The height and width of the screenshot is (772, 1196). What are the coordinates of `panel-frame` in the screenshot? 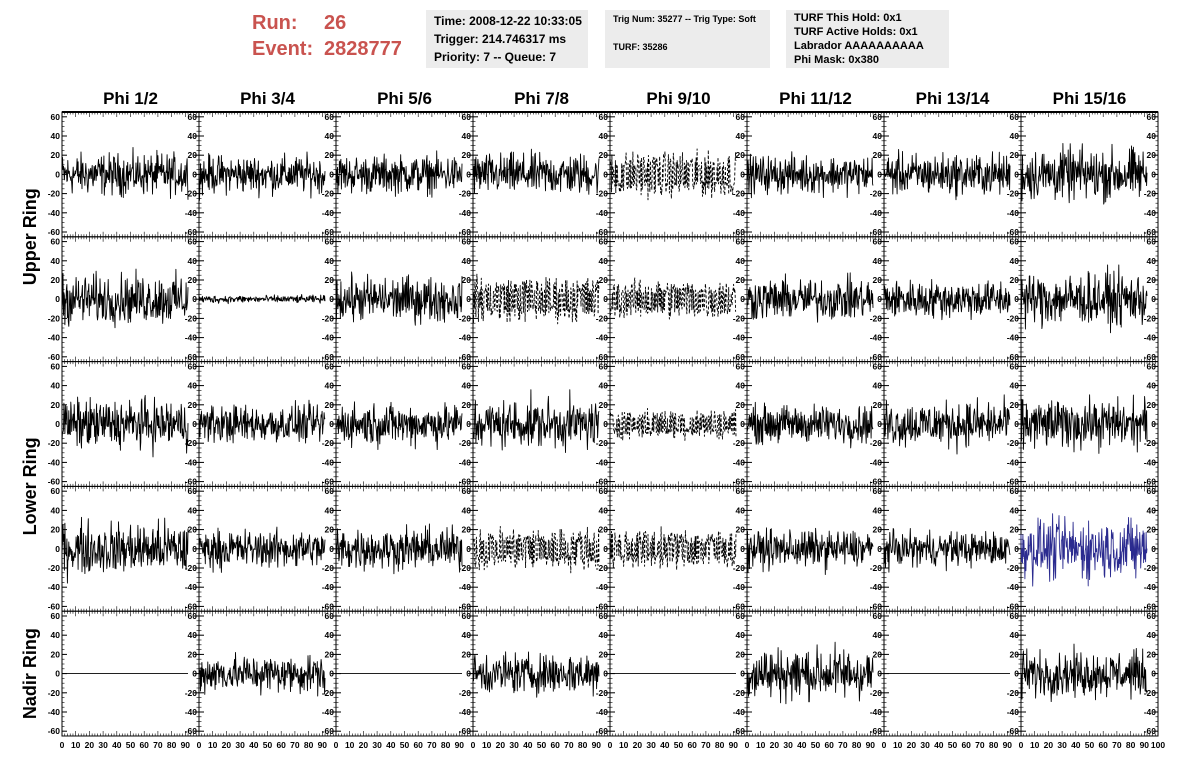 It's located at (678, 548).